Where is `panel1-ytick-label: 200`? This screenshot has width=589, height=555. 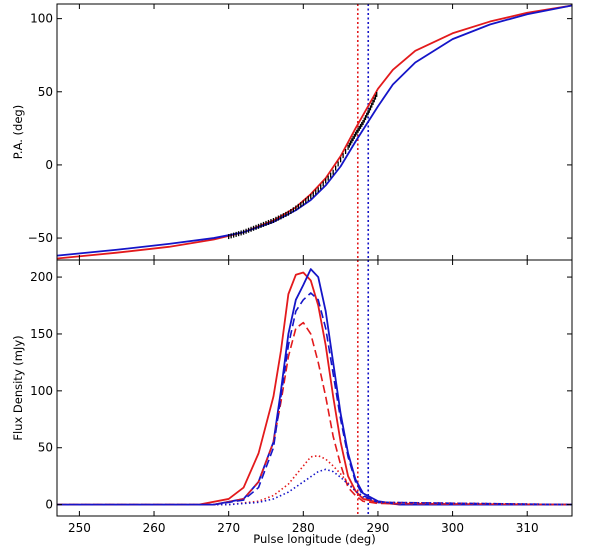
panel1-ytick-label: 200 is located at coordinates (41, 277).